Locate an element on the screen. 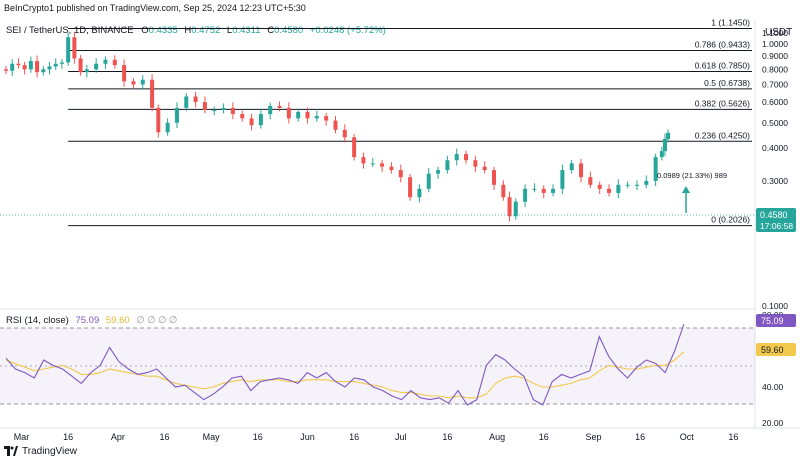  price-tick-label: 0.1000 is located at coordinates (775, 306).